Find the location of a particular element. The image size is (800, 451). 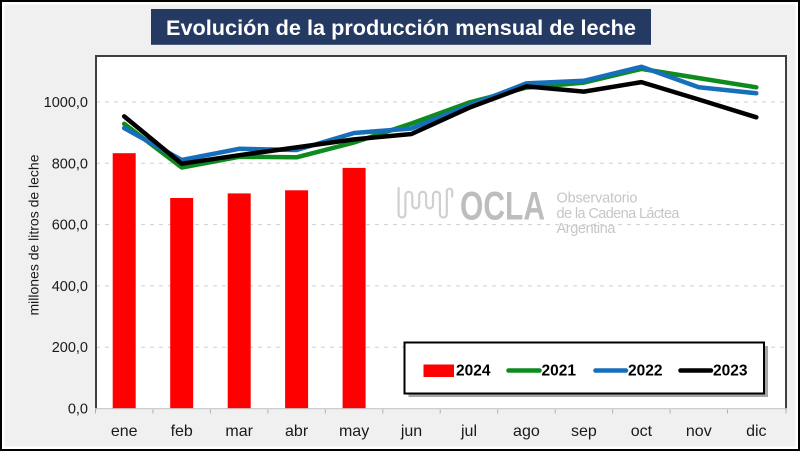

svg-text: 2023 is located at coordinates (730, 371).